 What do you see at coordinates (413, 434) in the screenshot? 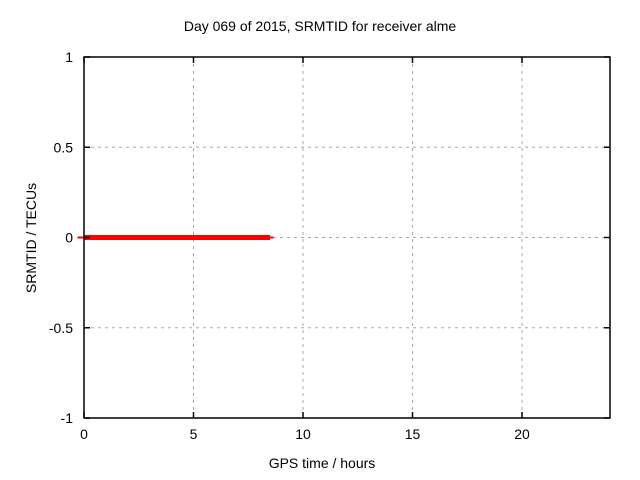
I see `x-tick-label-15: 15` at bounding box center [413, 434].